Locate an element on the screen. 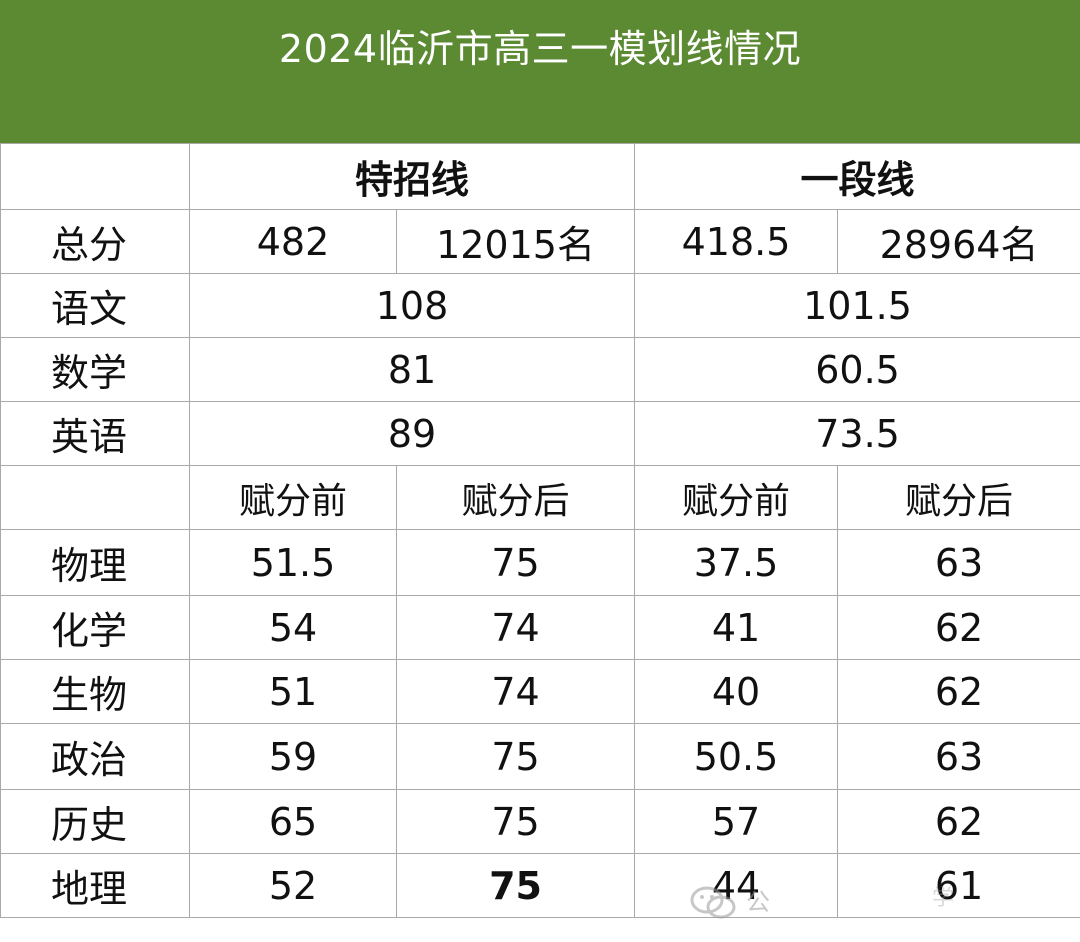 The image size is (1080, 942). table-row: 历史 65 75 57 62 is located at coordinates (540, 821).